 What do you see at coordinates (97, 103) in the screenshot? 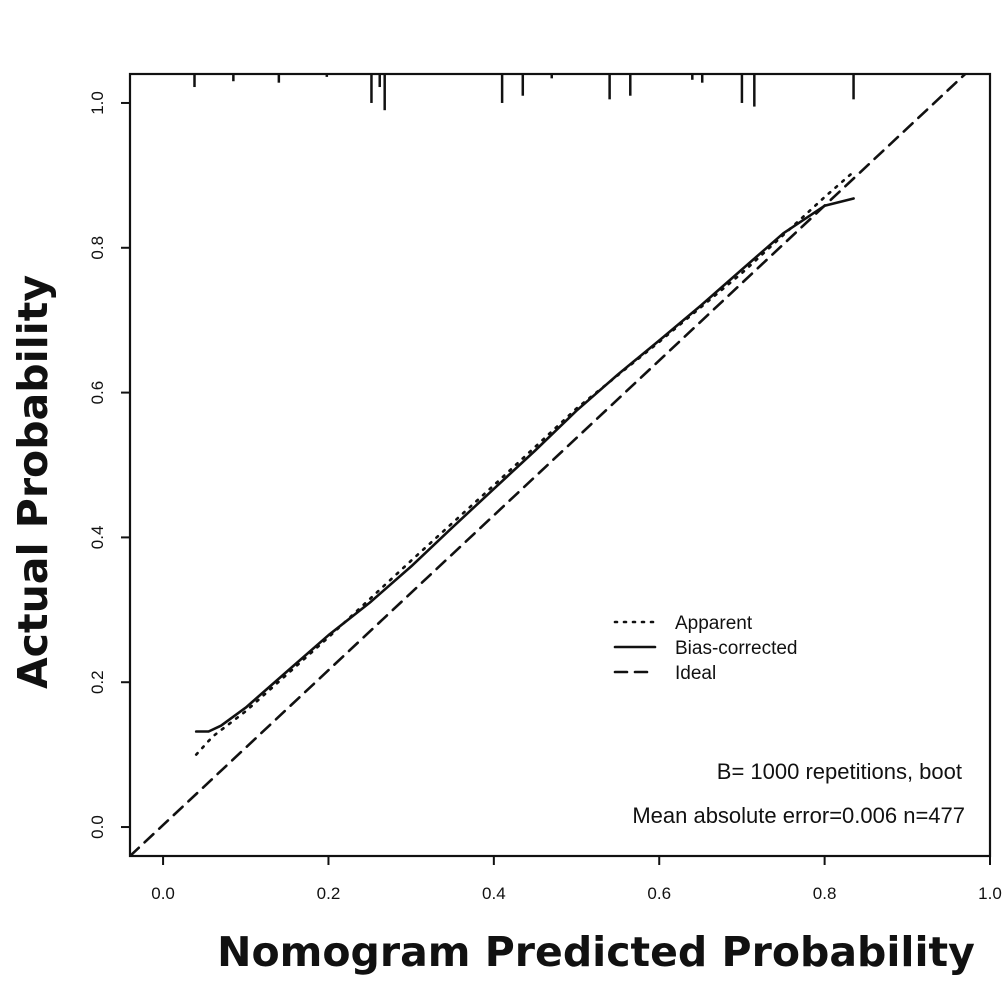
I see `y-tick-label: 1.0` at bounding box center [97, 103].